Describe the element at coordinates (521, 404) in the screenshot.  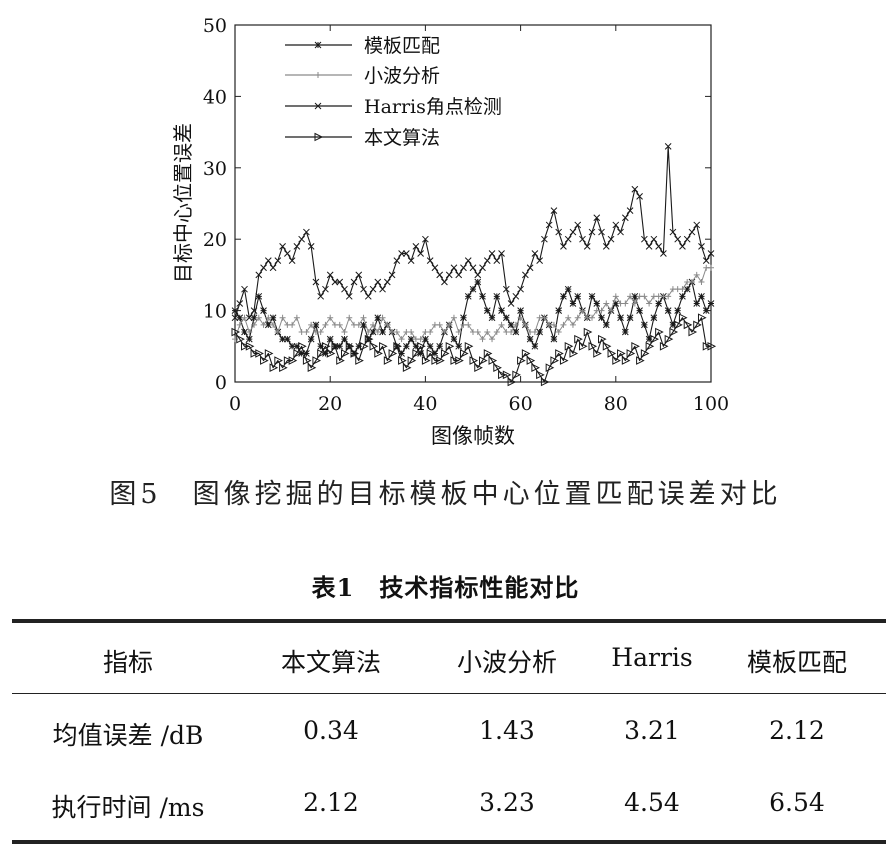
I see `x-tick-label: 60` at that location.